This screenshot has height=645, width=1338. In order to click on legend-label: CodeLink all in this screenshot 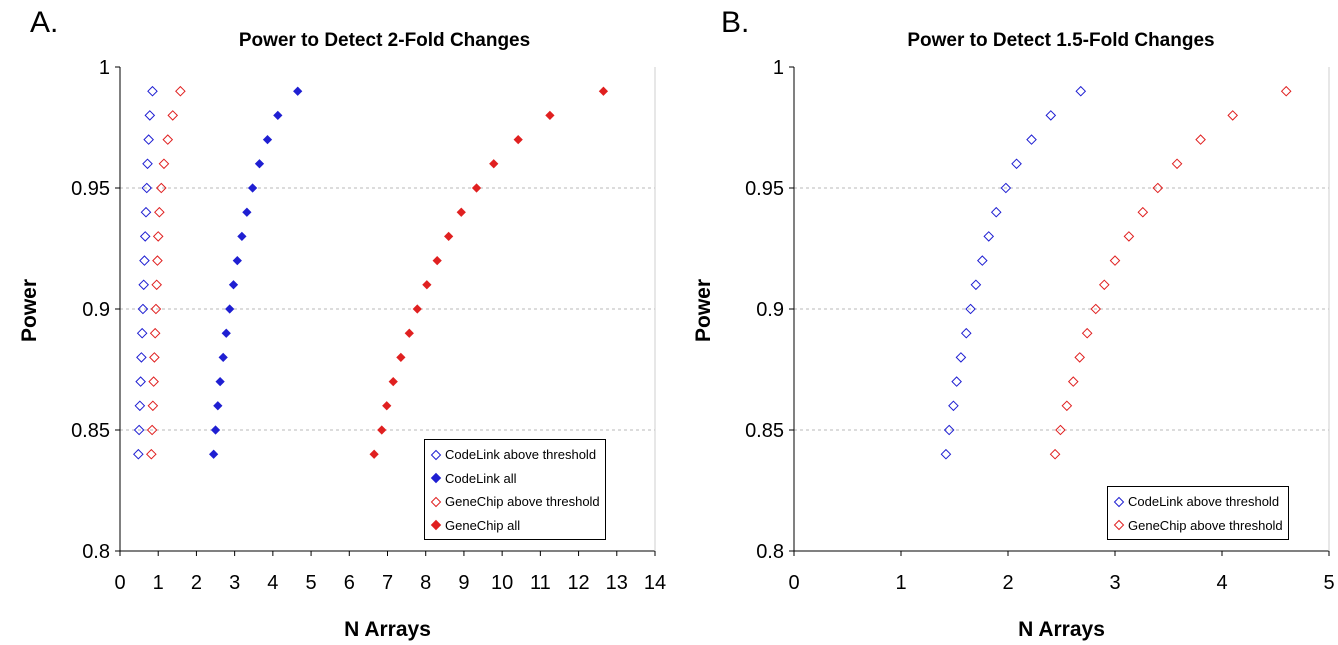, I will do `click(481, 478)`.